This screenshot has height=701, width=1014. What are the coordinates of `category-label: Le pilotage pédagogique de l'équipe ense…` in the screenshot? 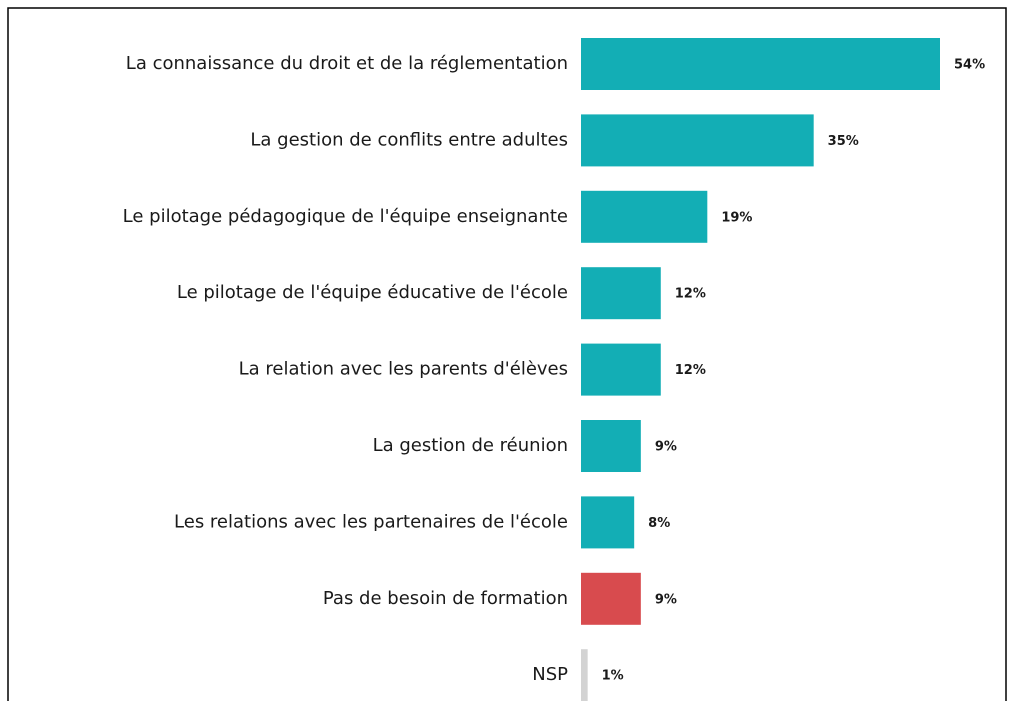 It's located at (345, 216).